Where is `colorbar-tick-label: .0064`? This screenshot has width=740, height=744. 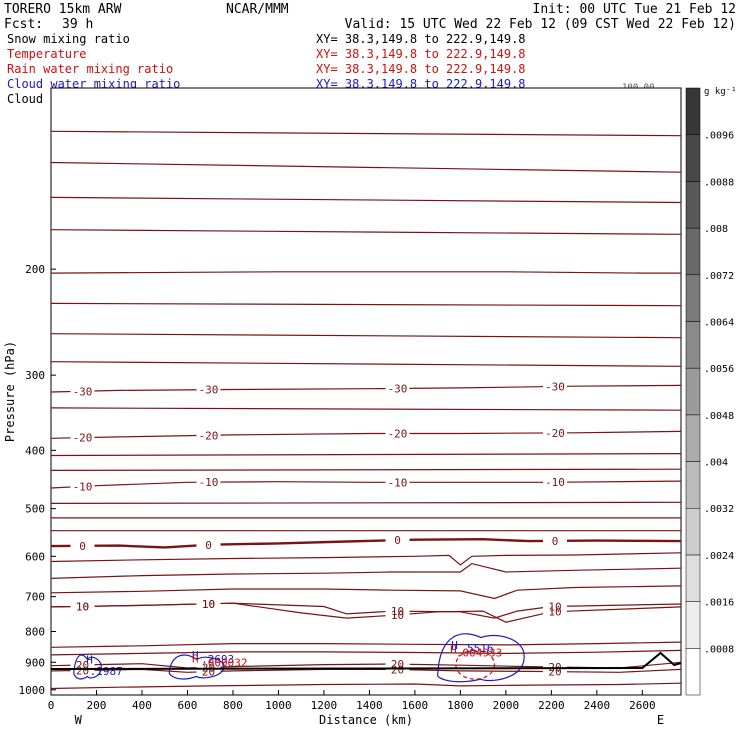 colorbar-tick-label: .0064 is located at coordinates (719, 322).